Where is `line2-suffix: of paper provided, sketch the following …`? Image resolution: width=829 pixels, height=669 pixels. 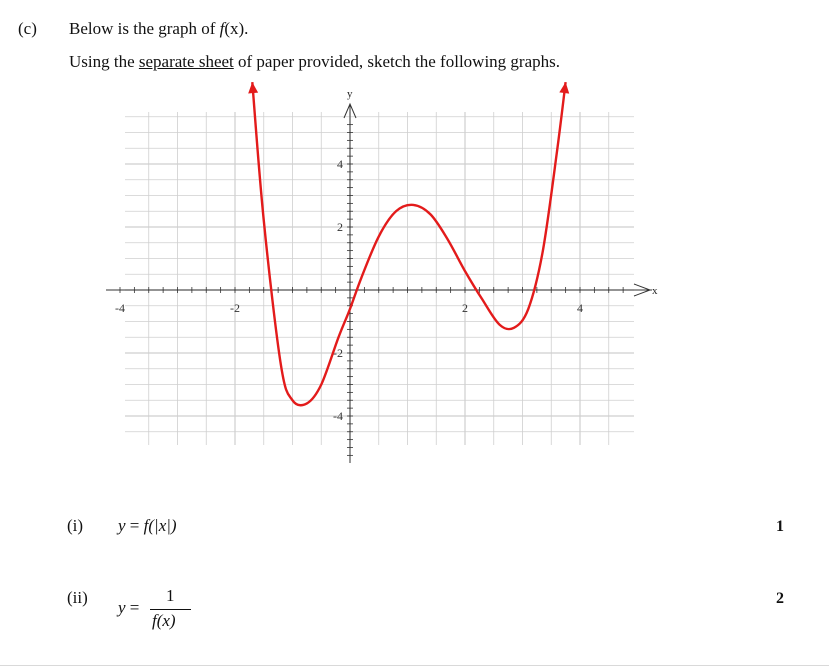 line2-suffix: of paper provided, sketch the following … is located at coordinates (396, 61).